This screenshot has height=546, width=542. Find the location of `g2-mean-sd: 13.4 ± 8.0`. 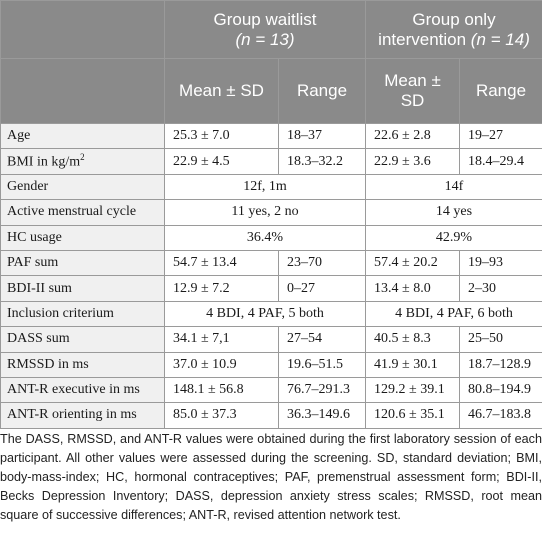

g2-mean-sd: 13.4 ± 8.0 is located at coordinates (413, 288).